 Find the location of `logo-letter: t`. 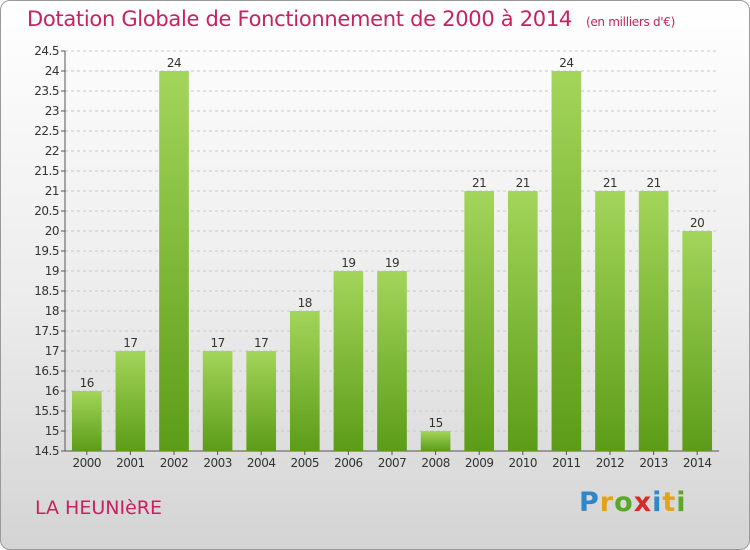

logo-letter: t is located at coordinates (669, 502).